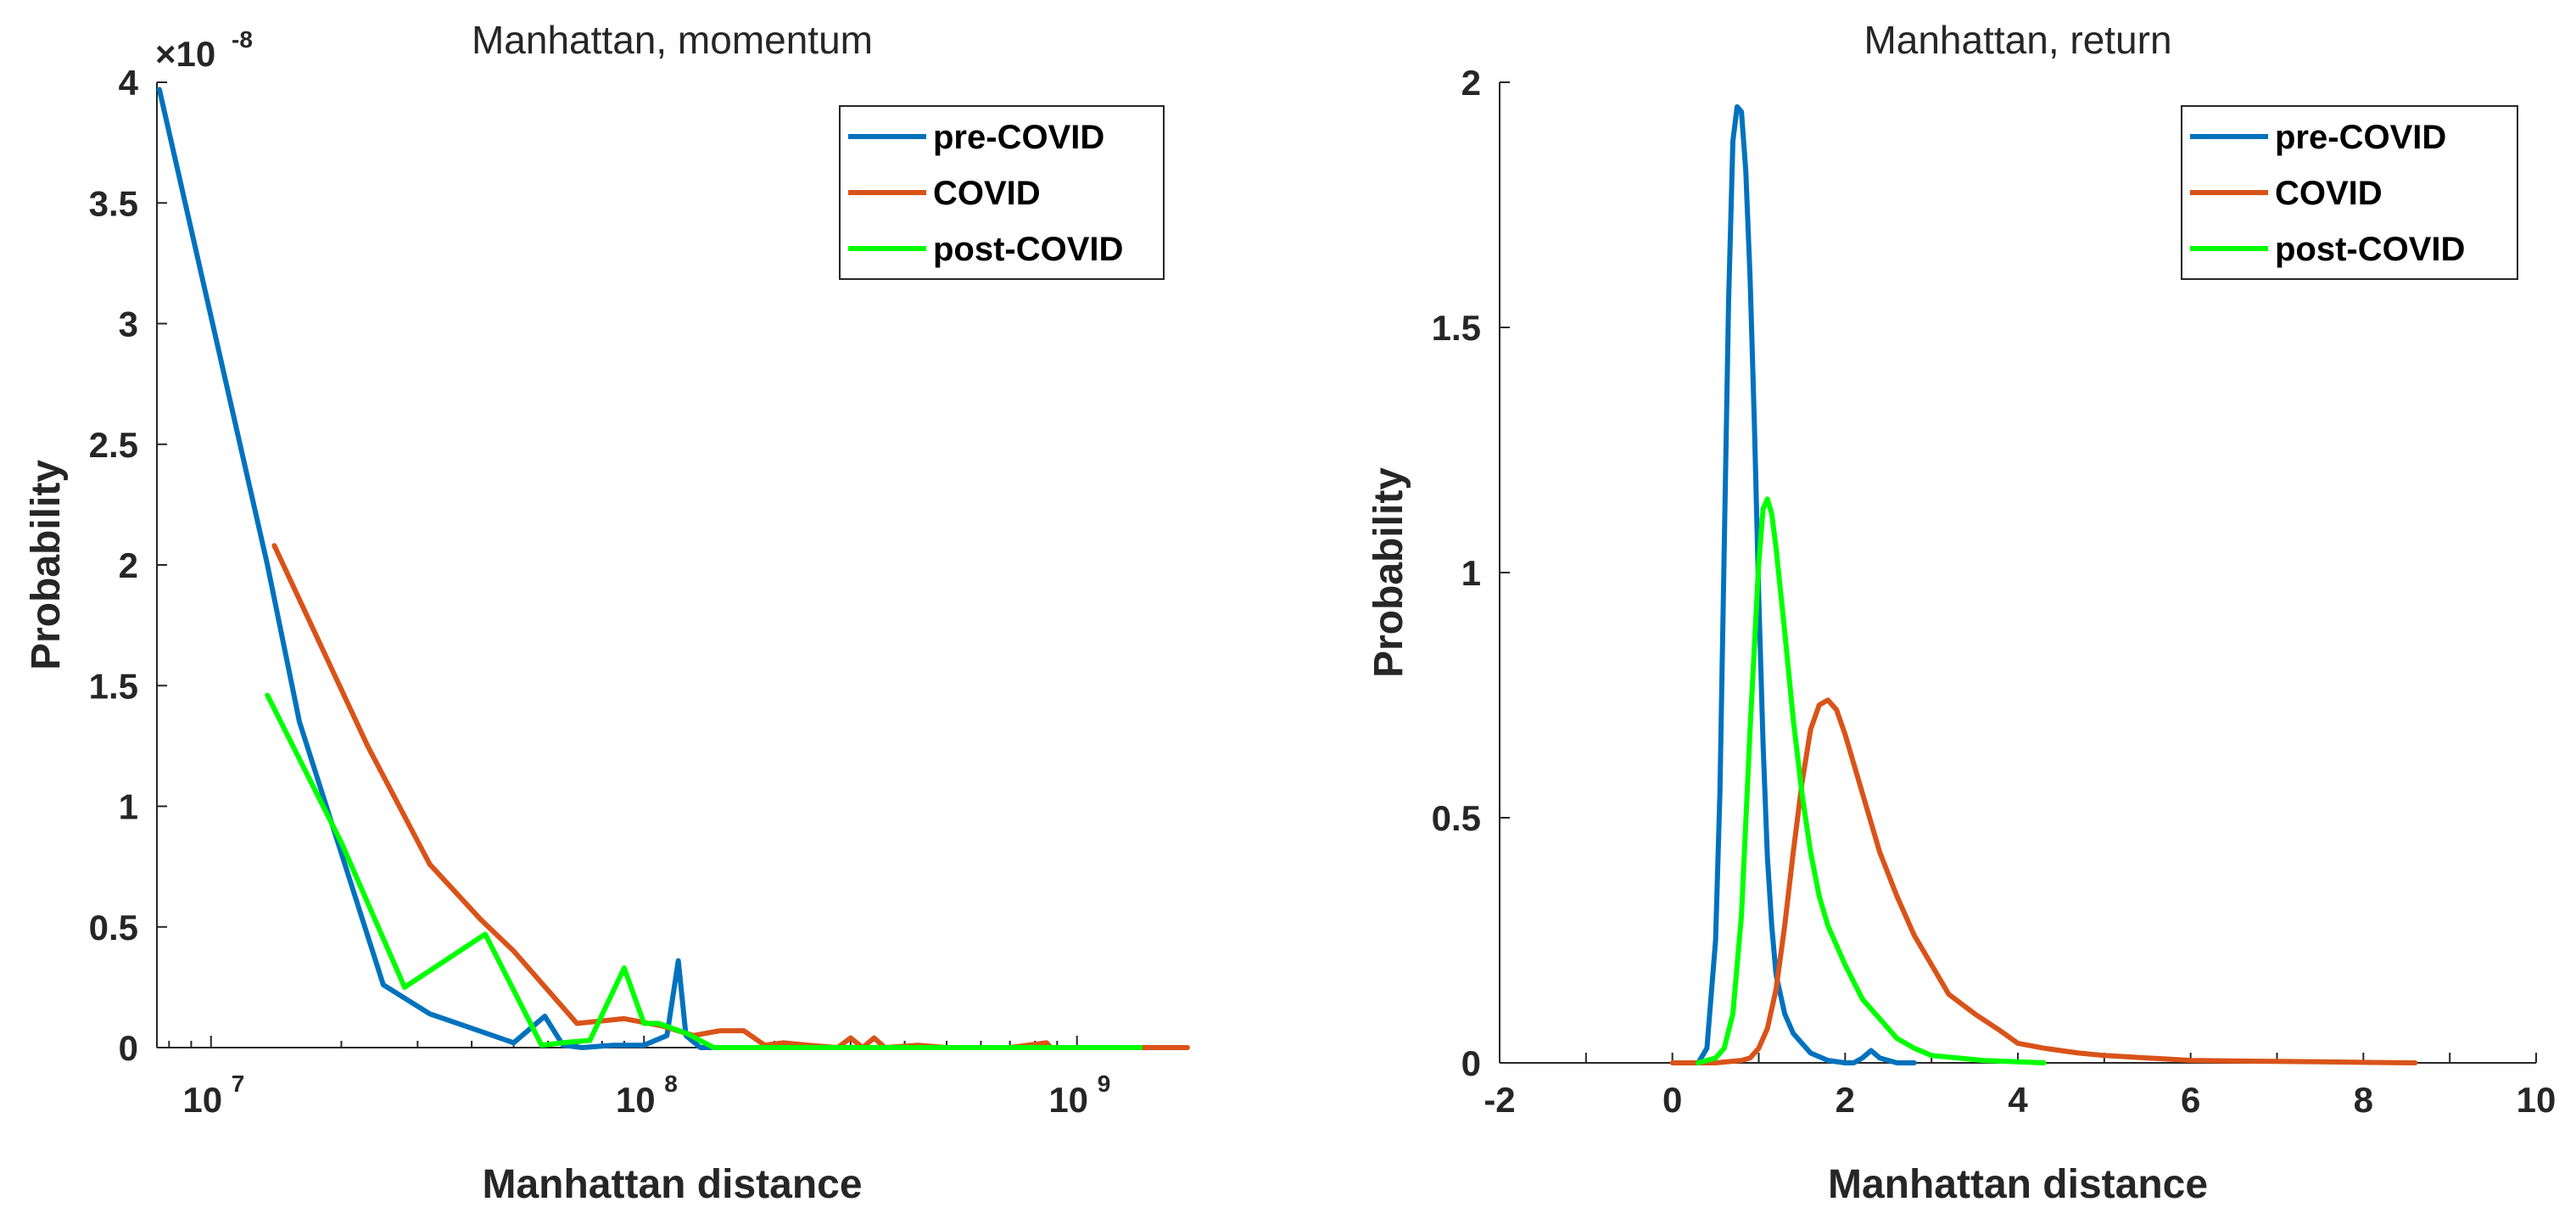  Describe the element at coordinates (128, 324) in the screenshot. I see `y-tick-label: 3` at that location.